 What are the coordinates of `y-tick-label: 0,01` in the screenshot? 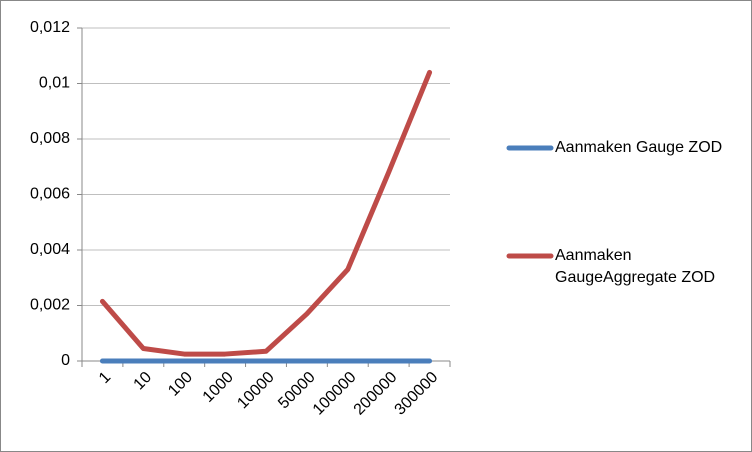 It's located at (54, 83).